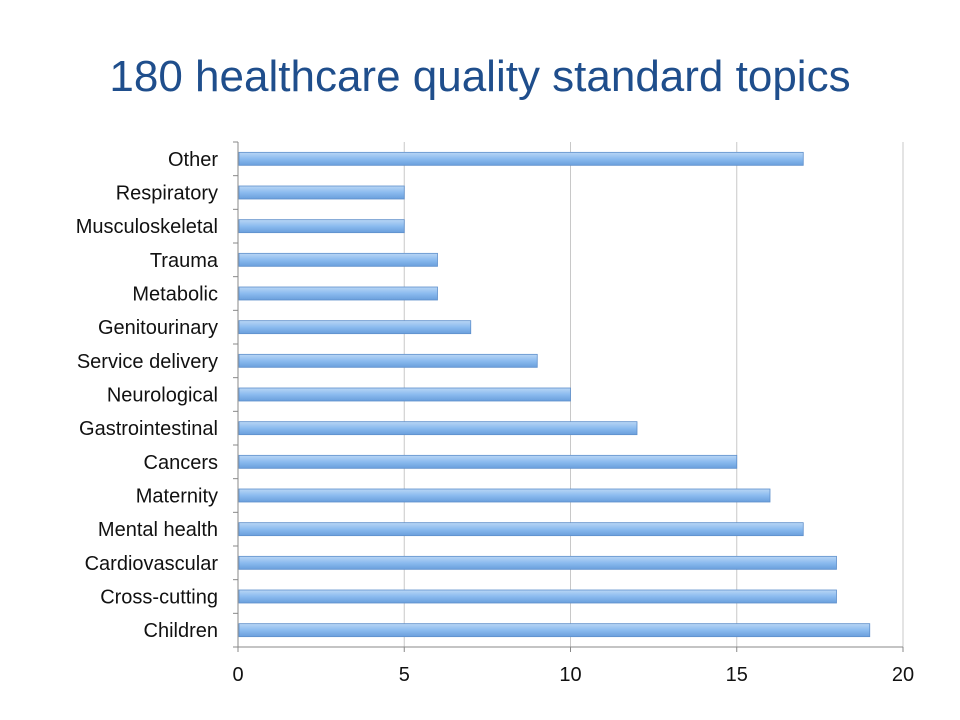 The width and height of the screenshot is (960, 720). I want to click on category-label: Neurological, so click(162, 396).